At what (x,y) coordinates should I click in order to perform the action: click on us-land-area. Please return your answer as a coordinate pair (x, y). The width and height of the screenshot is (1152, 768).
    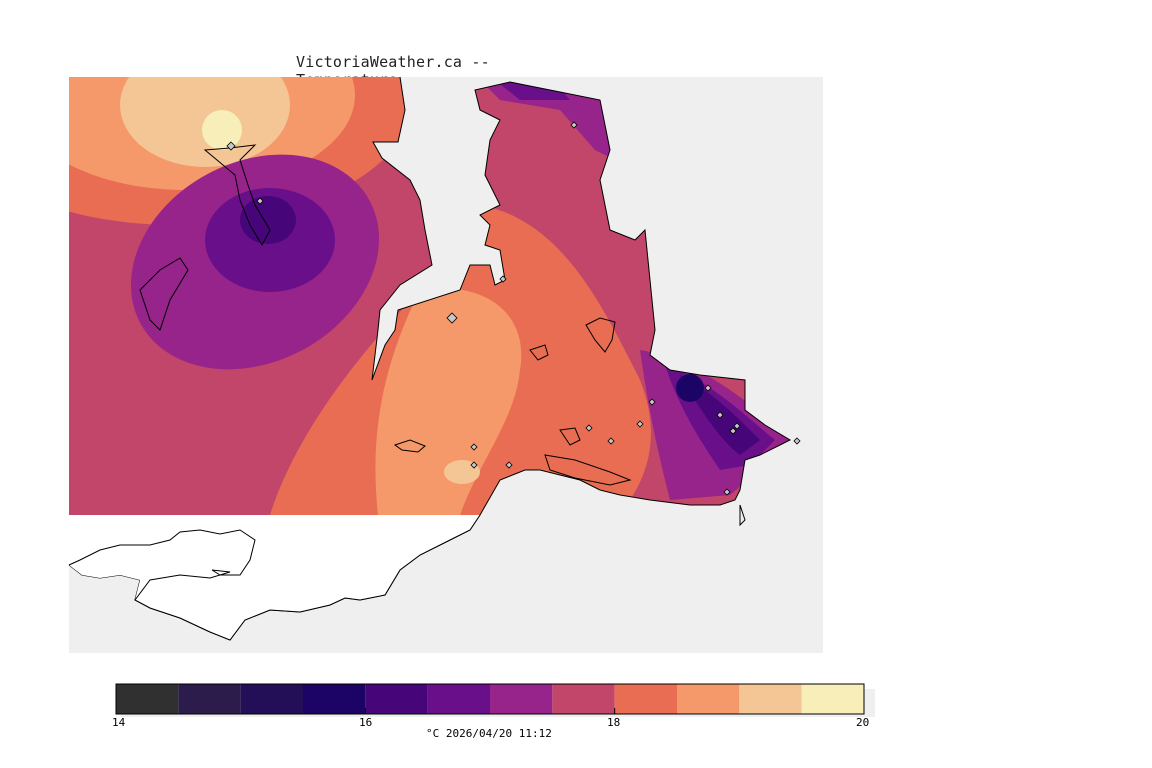
    Looking at the image, I should click on (274, 577).